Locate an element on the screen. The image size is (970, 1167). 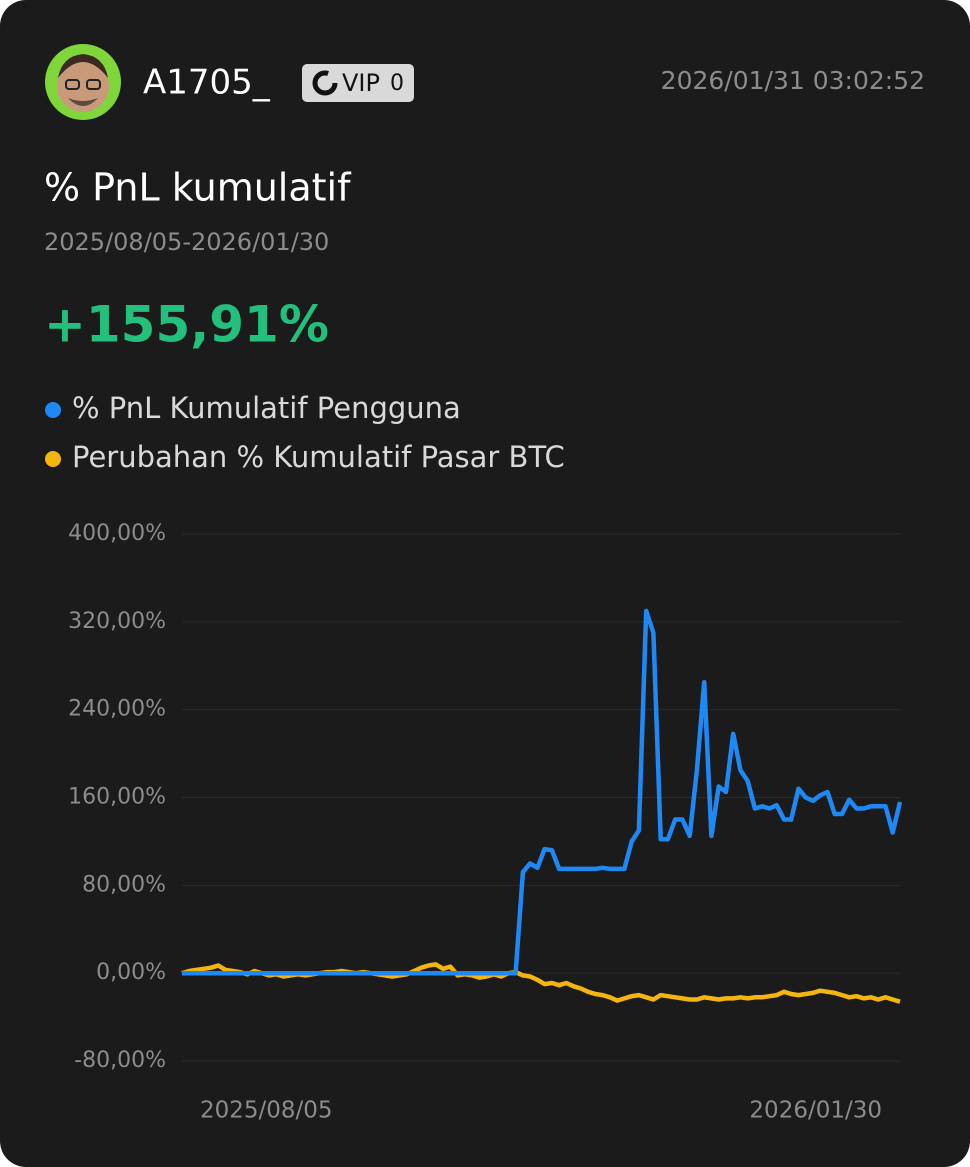
y-tick-label: 240,00% is located at coordinates (117, 709).